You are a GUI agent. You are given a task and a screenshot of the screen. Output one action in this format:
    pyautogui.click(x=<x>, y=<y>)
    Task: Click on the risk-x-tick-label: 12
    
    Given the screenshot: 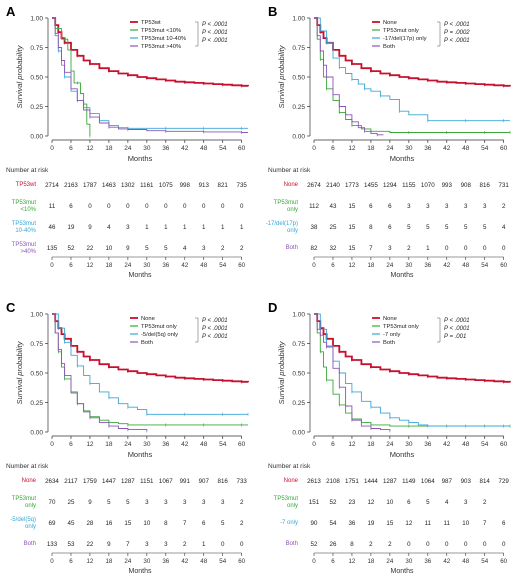 What is the action you would take?
    pyautogui.click(x=89, y=561)
    